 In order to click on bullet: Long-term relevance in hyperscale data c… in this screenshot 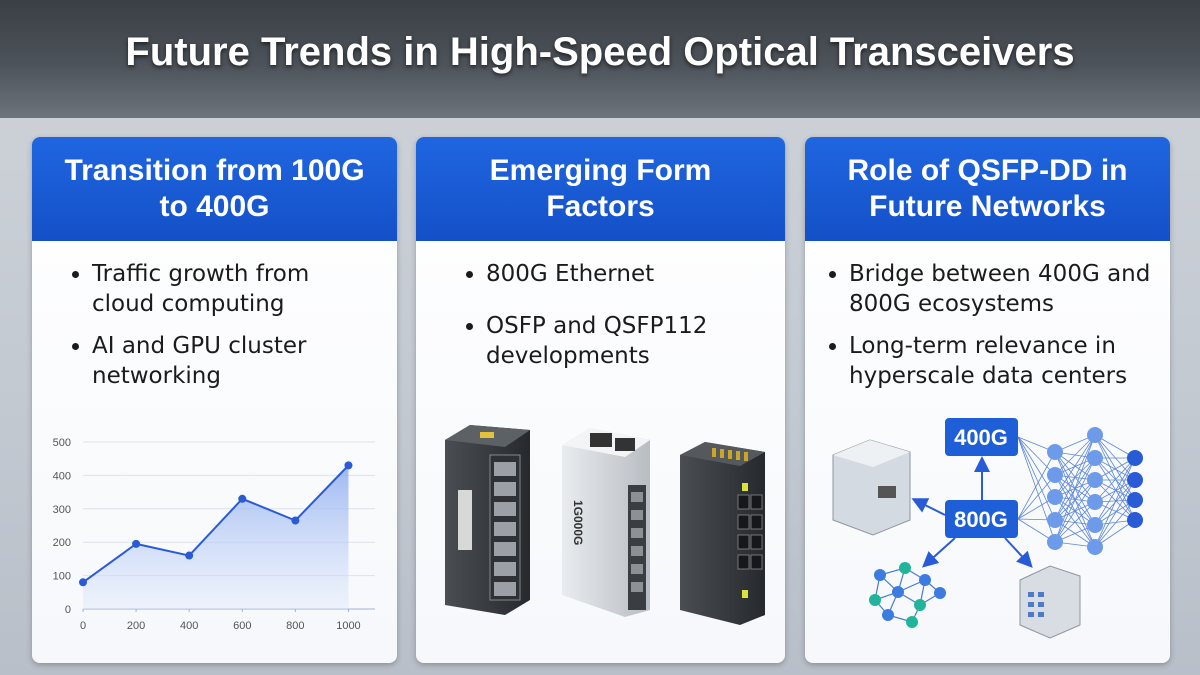, I will do `click(1007, 361)`.